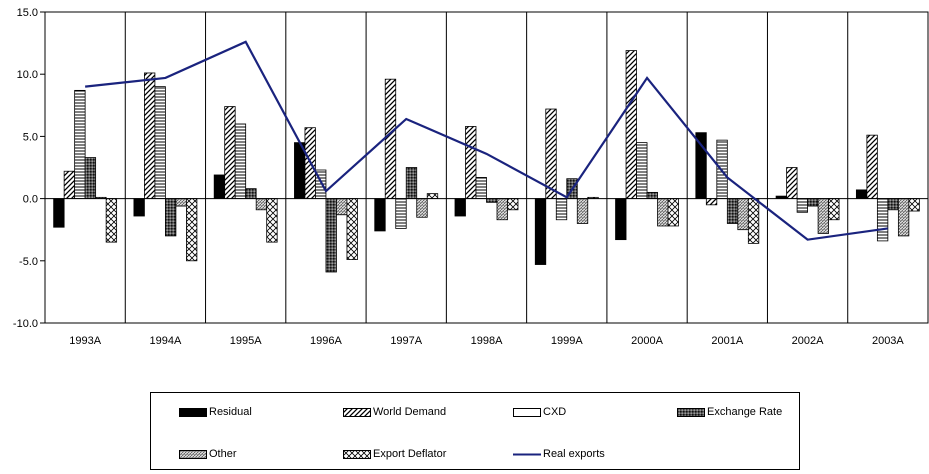  Describe the element at coordinates (701, 165) in the screenshot. I see `bar-residual-2001A` at that location.